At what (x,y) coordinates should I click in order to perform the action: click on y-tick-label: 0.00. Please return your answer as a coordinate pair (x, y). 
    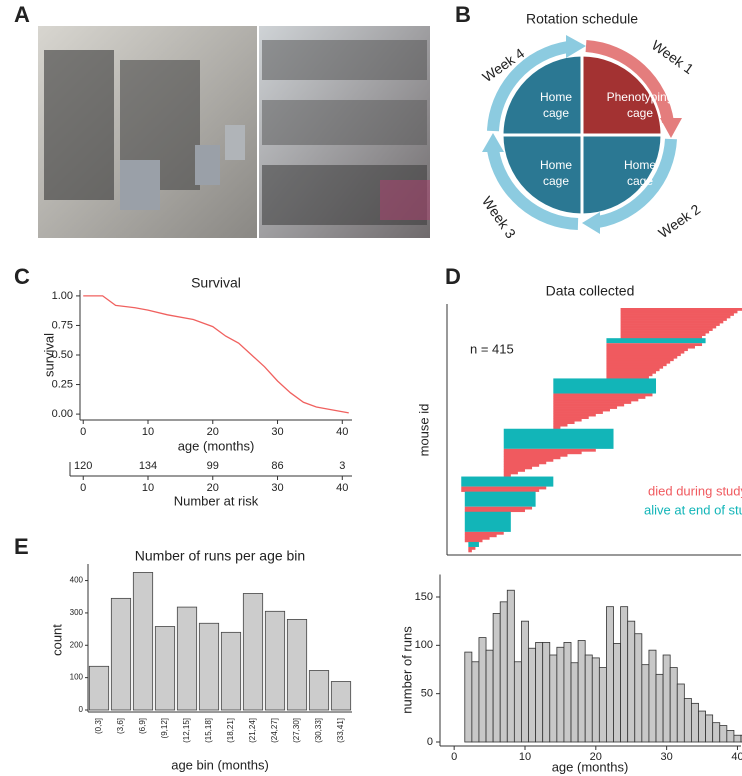
    Looking at the image, I should click on (62, 414).